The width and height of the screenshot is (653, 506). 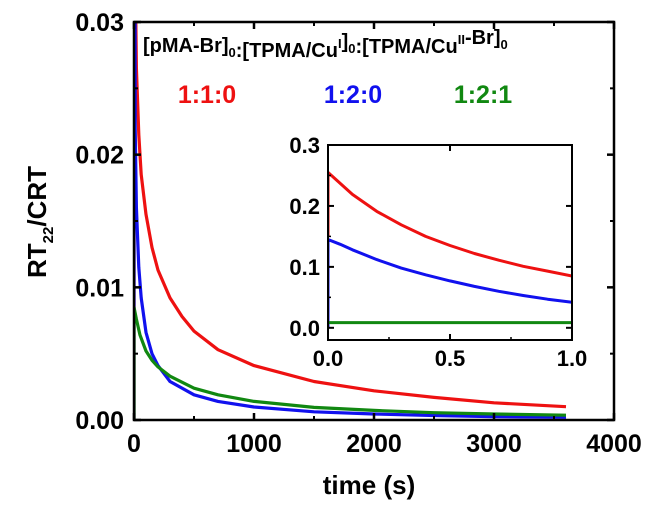 What do you see at coordinates (254, 444) in the screenshot?
I see `x-tick-label: 1000` at bounding box center [254, 444].